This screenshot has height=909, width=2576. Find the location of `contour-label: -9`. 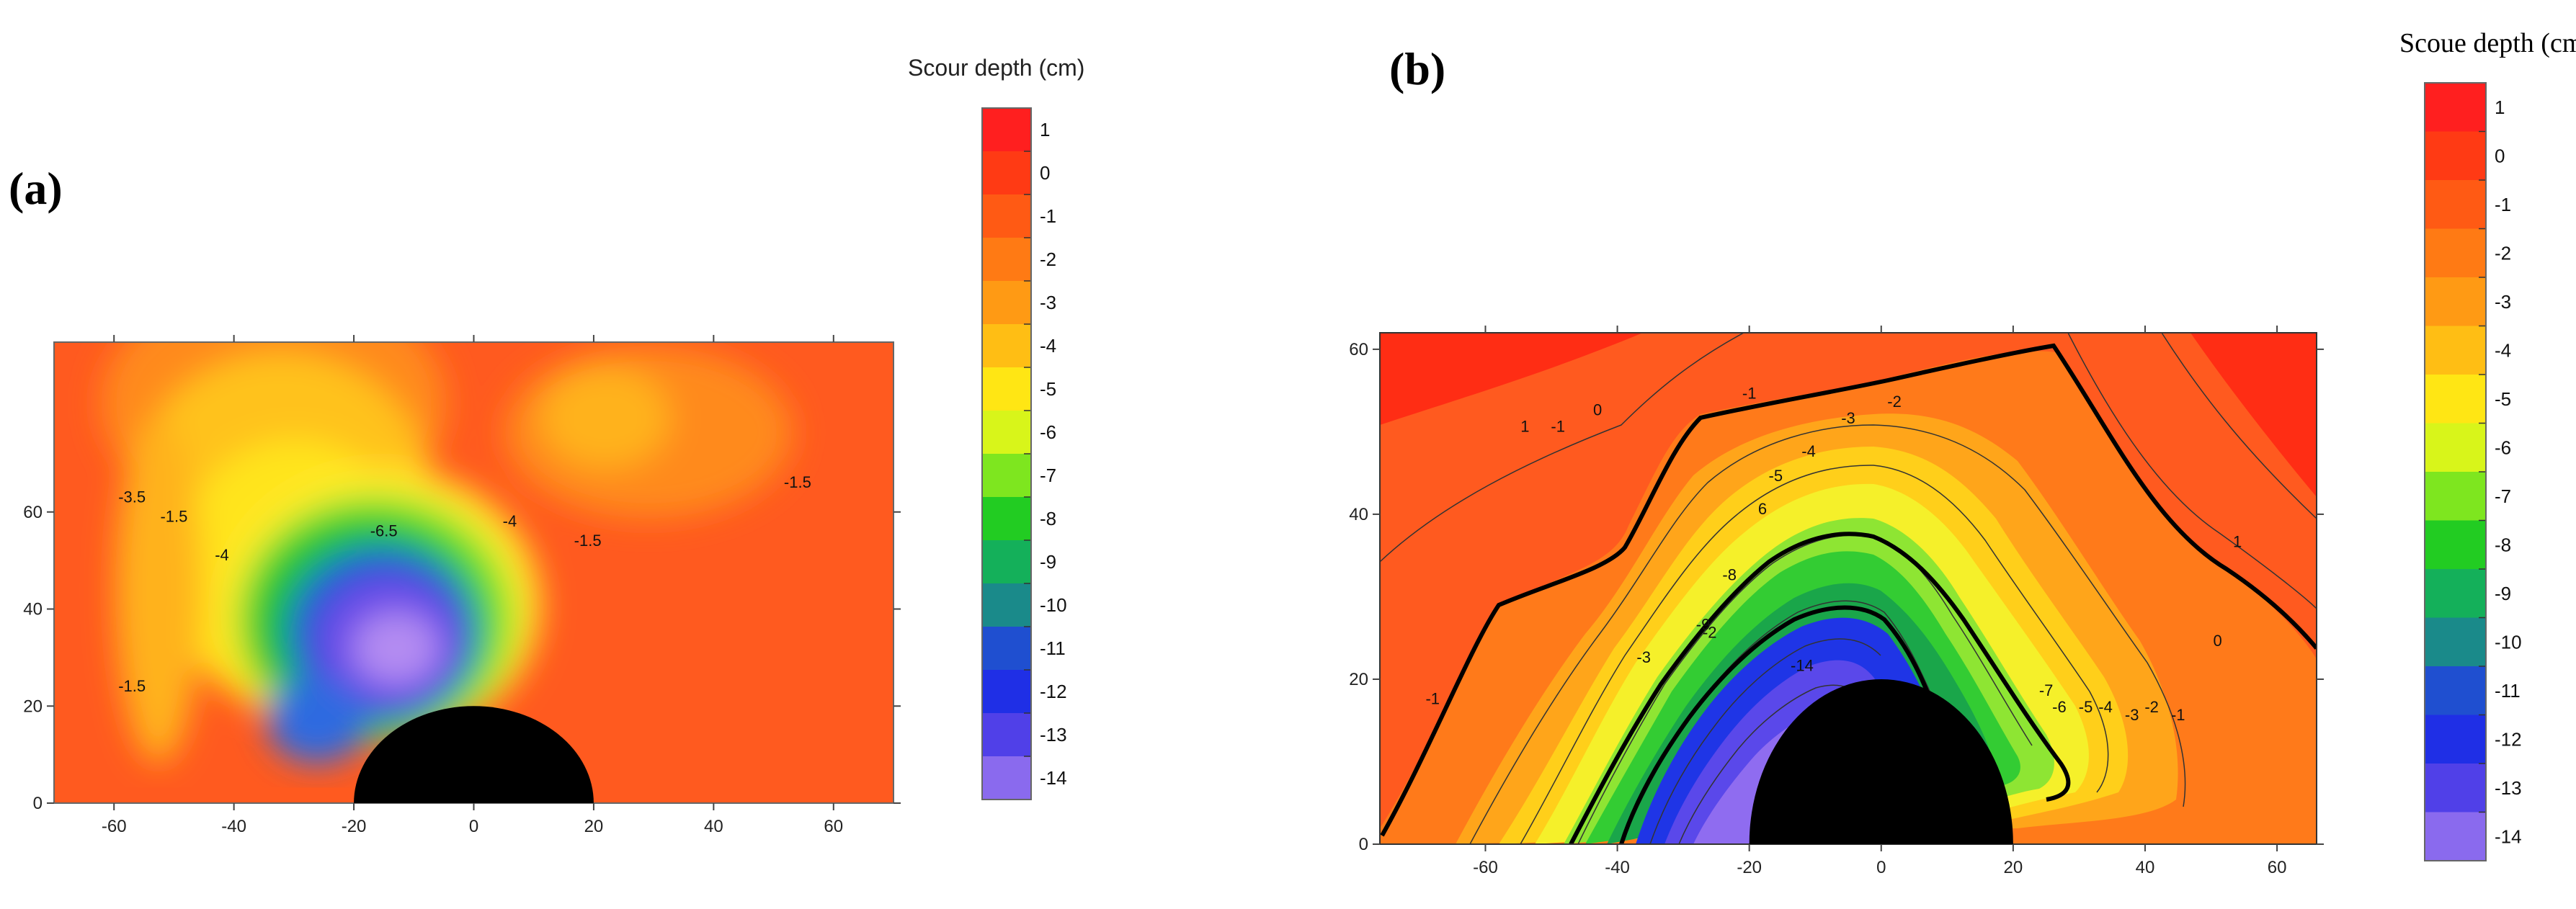

contour-label: -9 is located at coordinates (1703, 624).